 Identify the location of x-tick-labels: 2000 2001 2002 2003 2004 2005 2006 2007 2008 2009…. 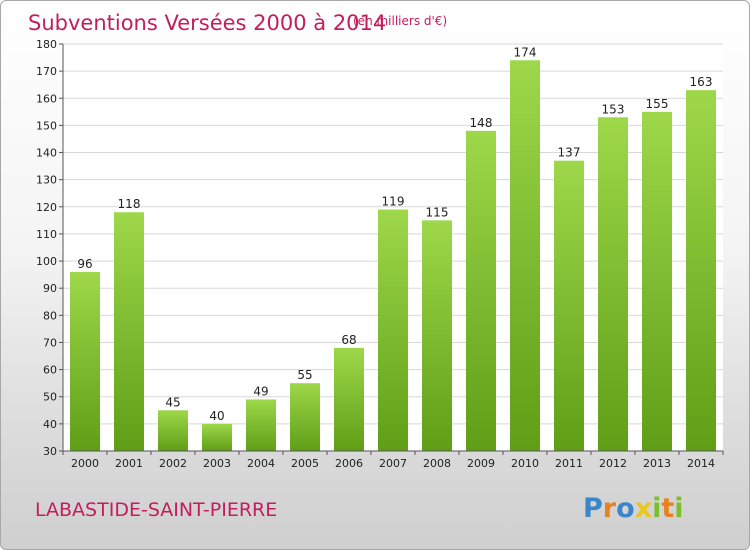
(393, 460).